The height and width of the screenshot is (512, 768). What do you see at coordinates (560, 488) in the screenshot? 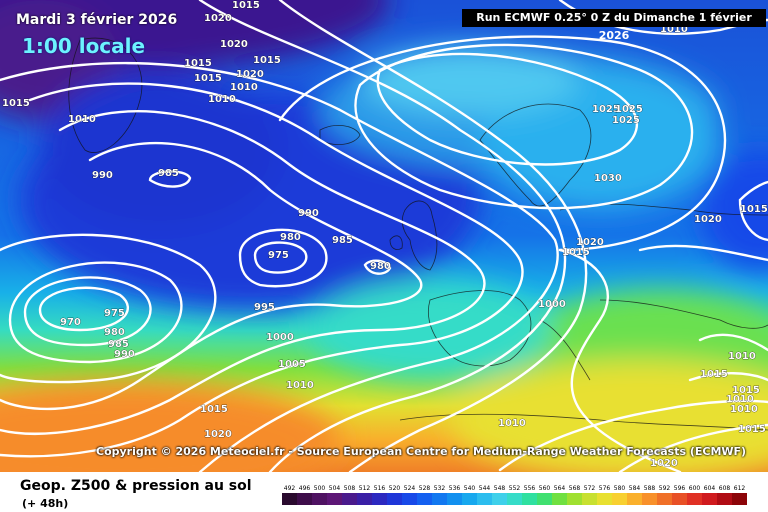
I see `scale-tick-label: 564` at bounding box center [560, 488].